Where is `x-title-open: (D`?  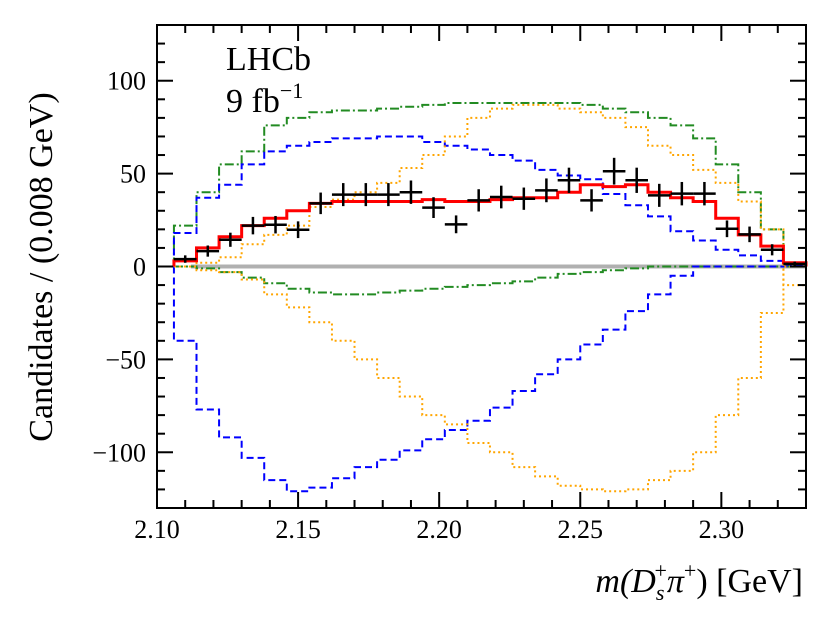 x-title-open: (D is located at coordinates (638, 581).